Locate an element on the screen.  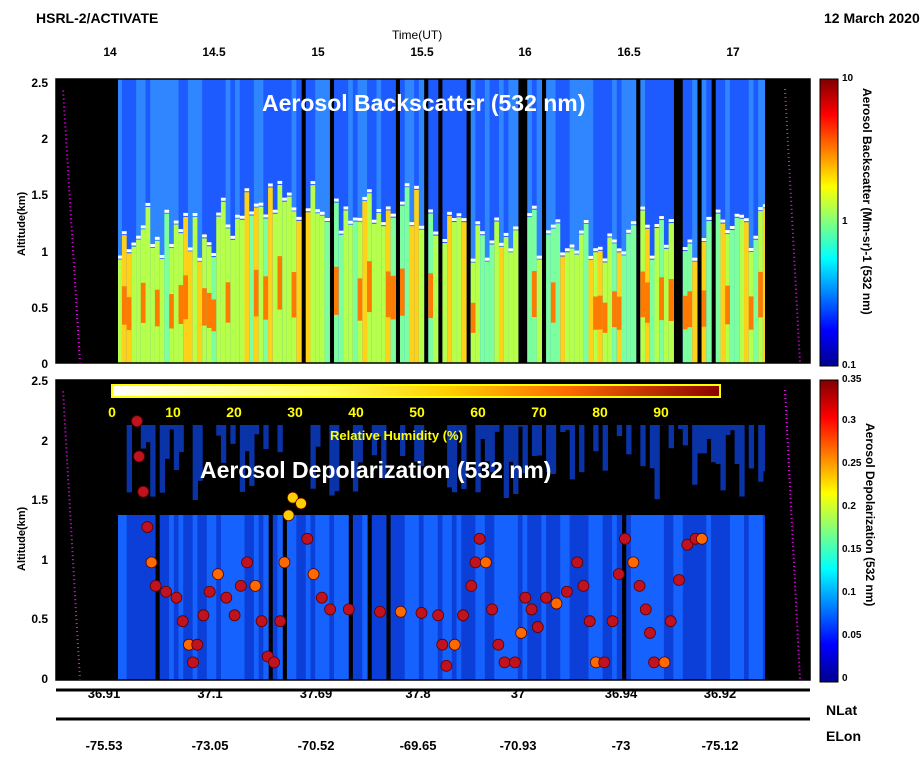
elon-tick: -69.65 is located at coordinates (418, 745).